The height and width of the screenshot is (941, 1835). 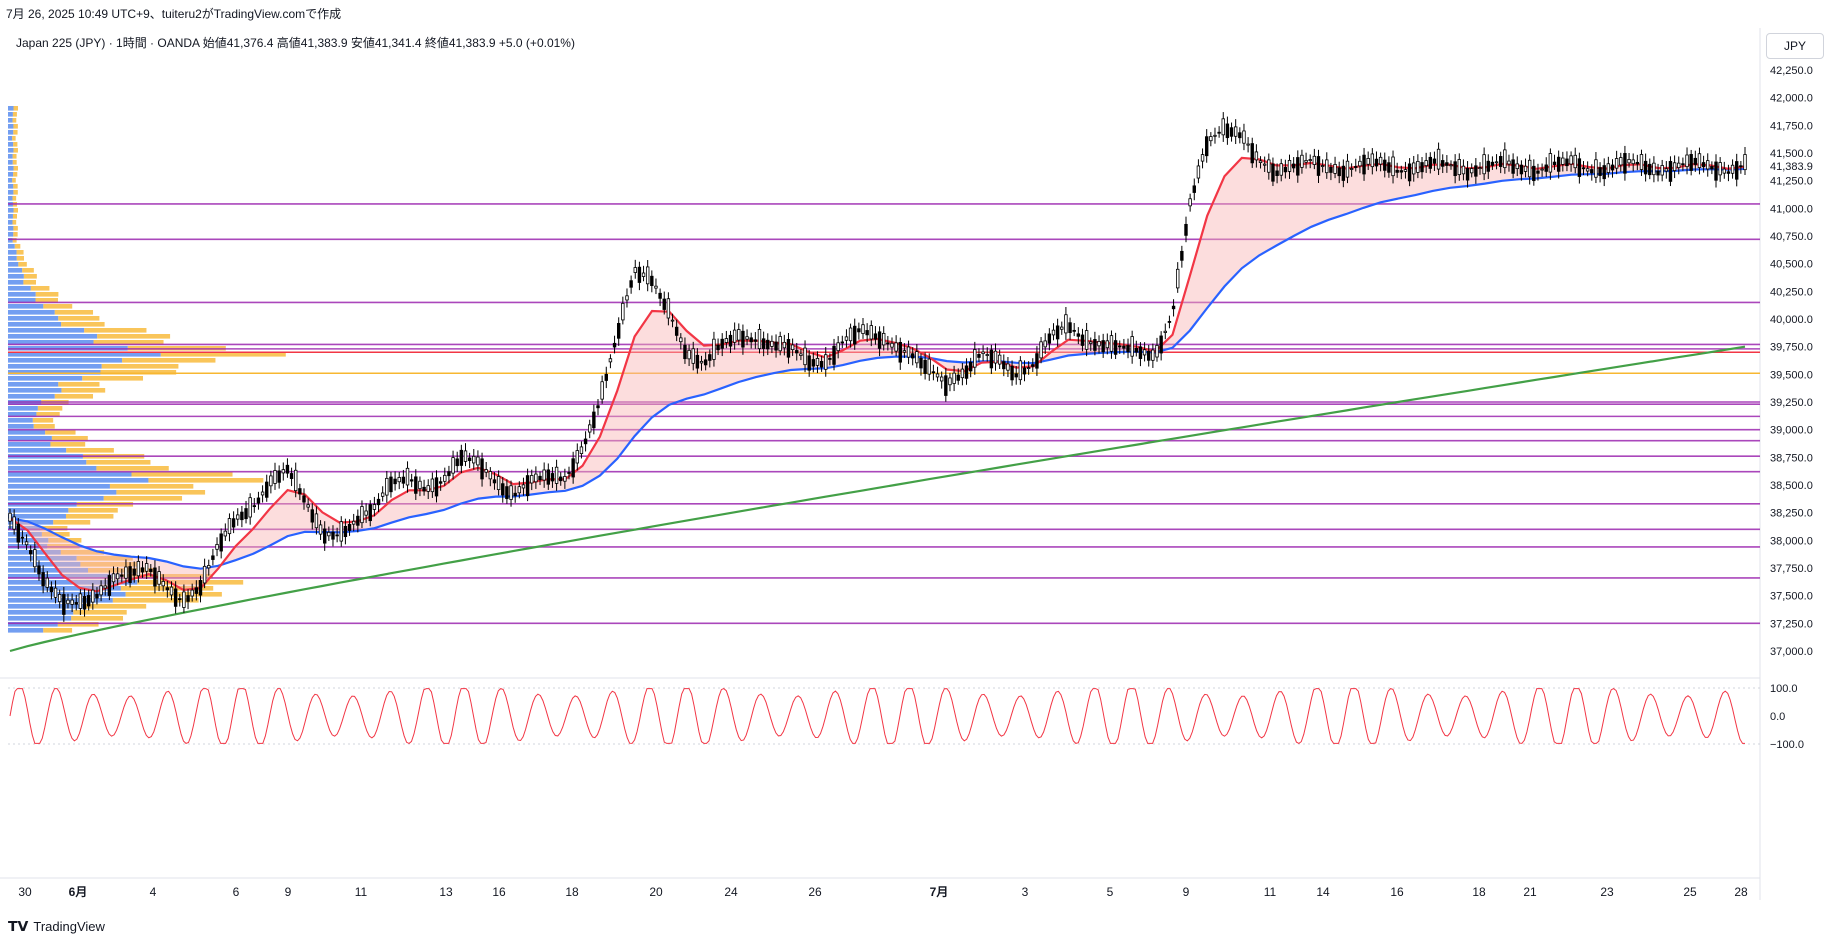 I want to click on price-tick-label: 39,000.0, so click(x=1791, y=431).